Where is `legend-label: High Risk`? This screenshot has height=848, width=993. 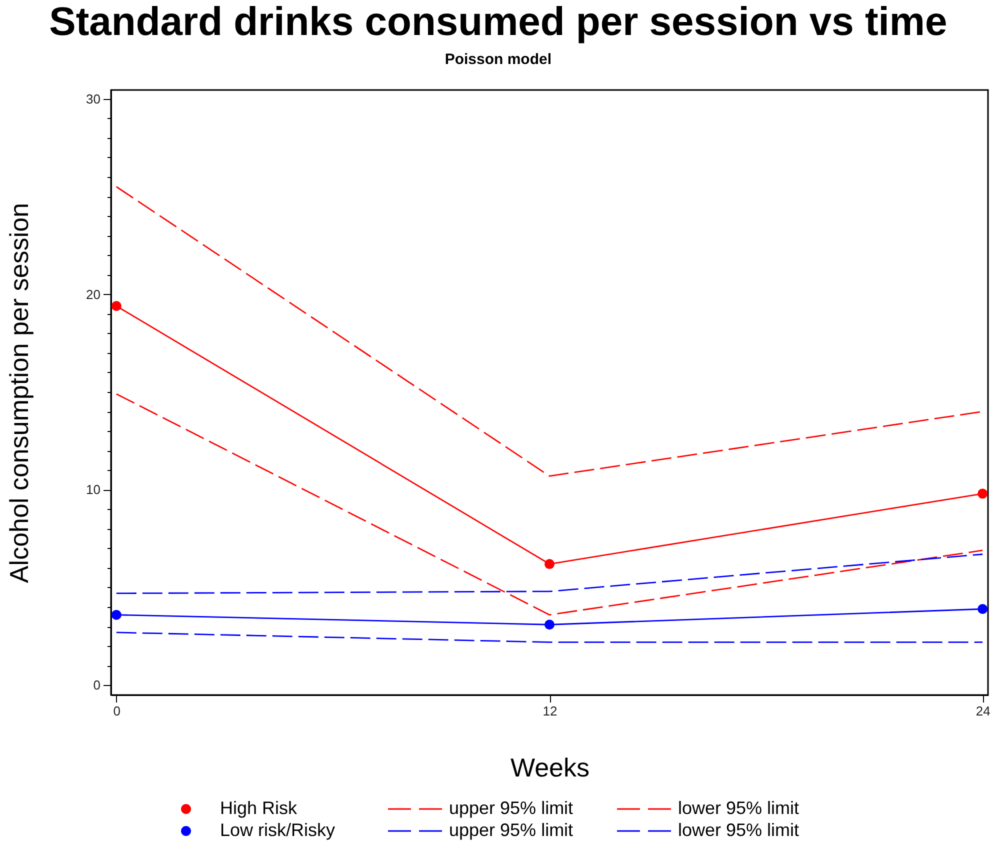 legend-label: High Risk is located at coordinates (259, 808).